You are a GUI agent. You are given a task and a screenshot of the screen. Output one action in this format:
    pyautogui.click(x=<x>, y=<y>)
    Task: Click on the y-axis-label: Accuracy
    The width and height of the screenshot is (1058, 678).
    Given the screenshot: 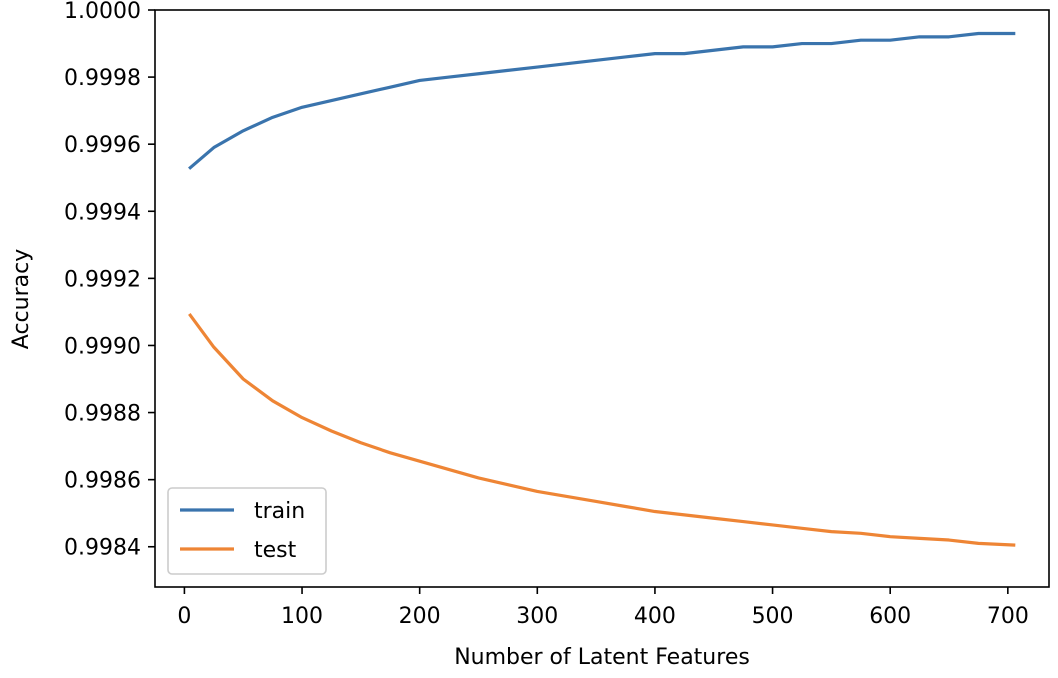 What is the action you would take?
    pyautogui.click(x=21, y=299)
    